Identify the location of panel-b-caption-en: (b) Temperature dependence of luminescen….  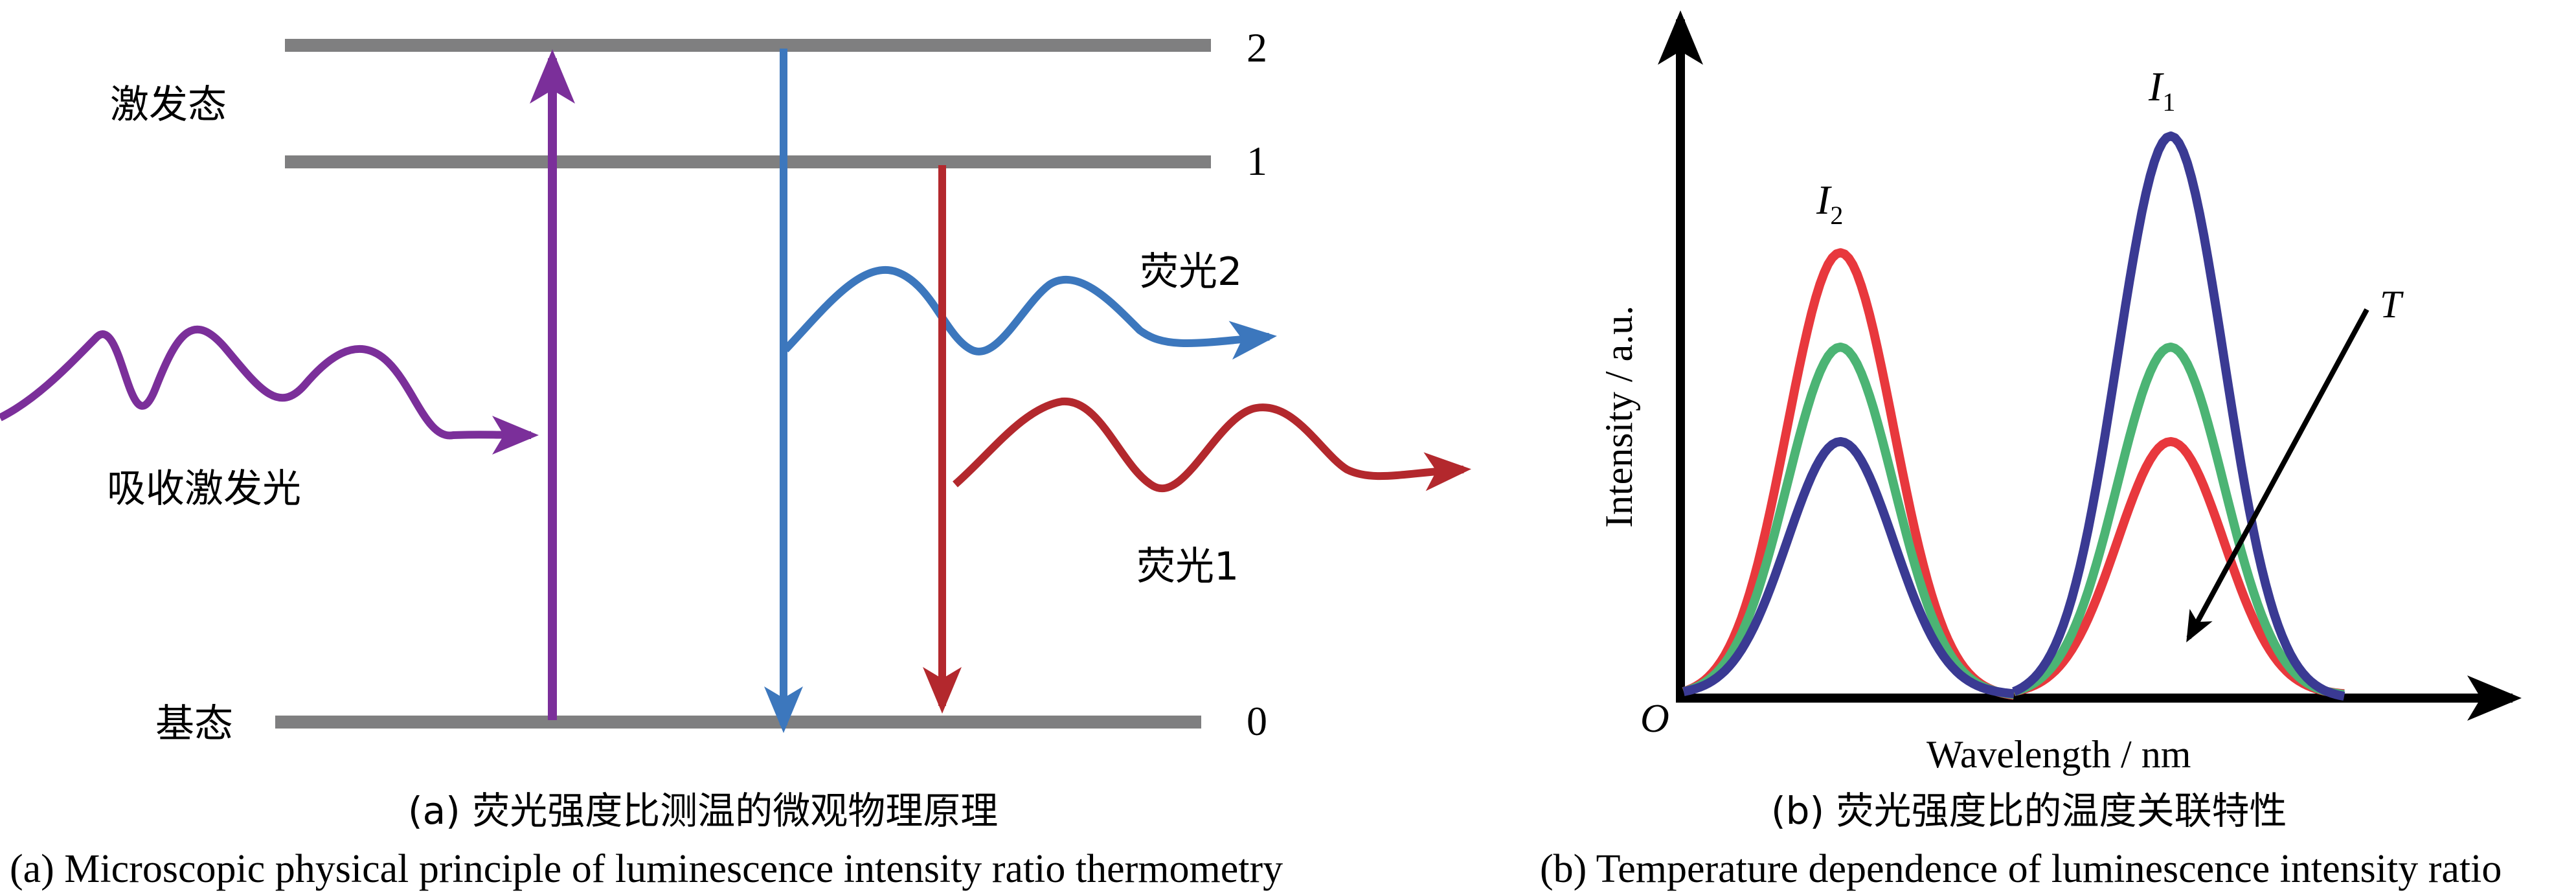
(2021, 869).